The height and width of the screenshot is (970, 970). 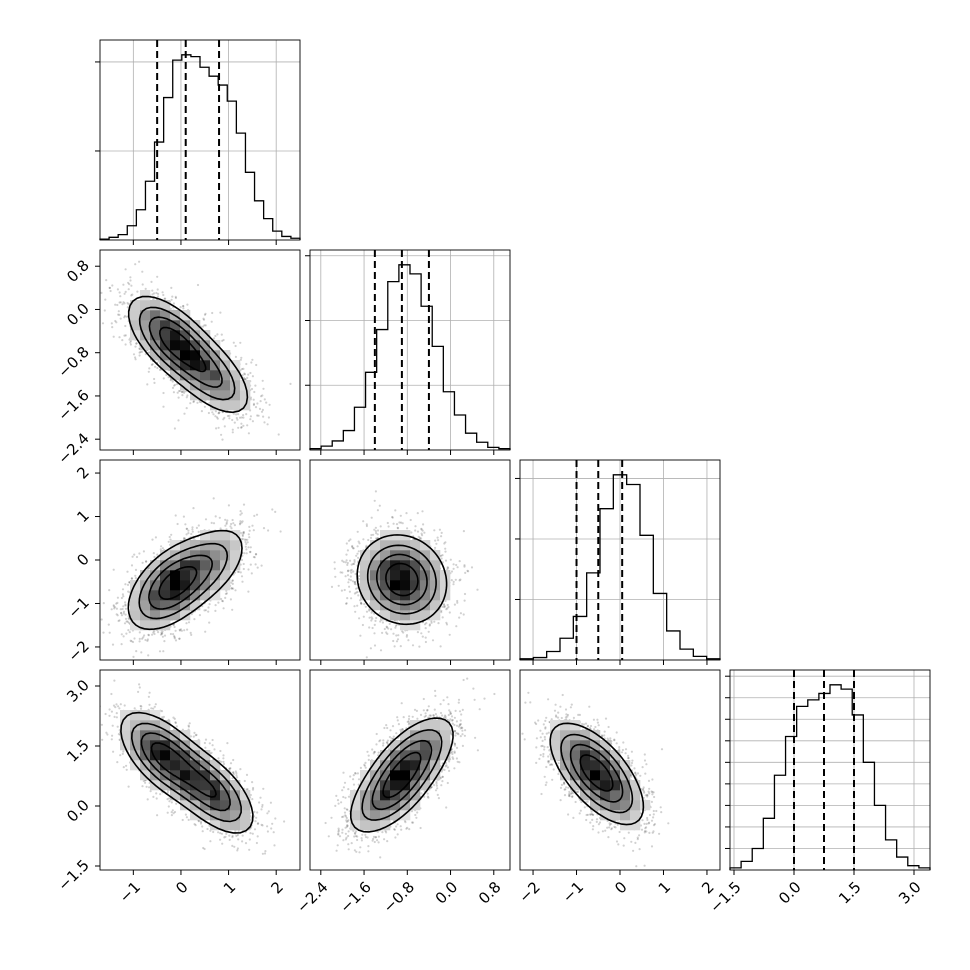 What do you see at coordinates (830, 770) in the screenshot?
I see `panel-frame` at bounding box center [830, 770].